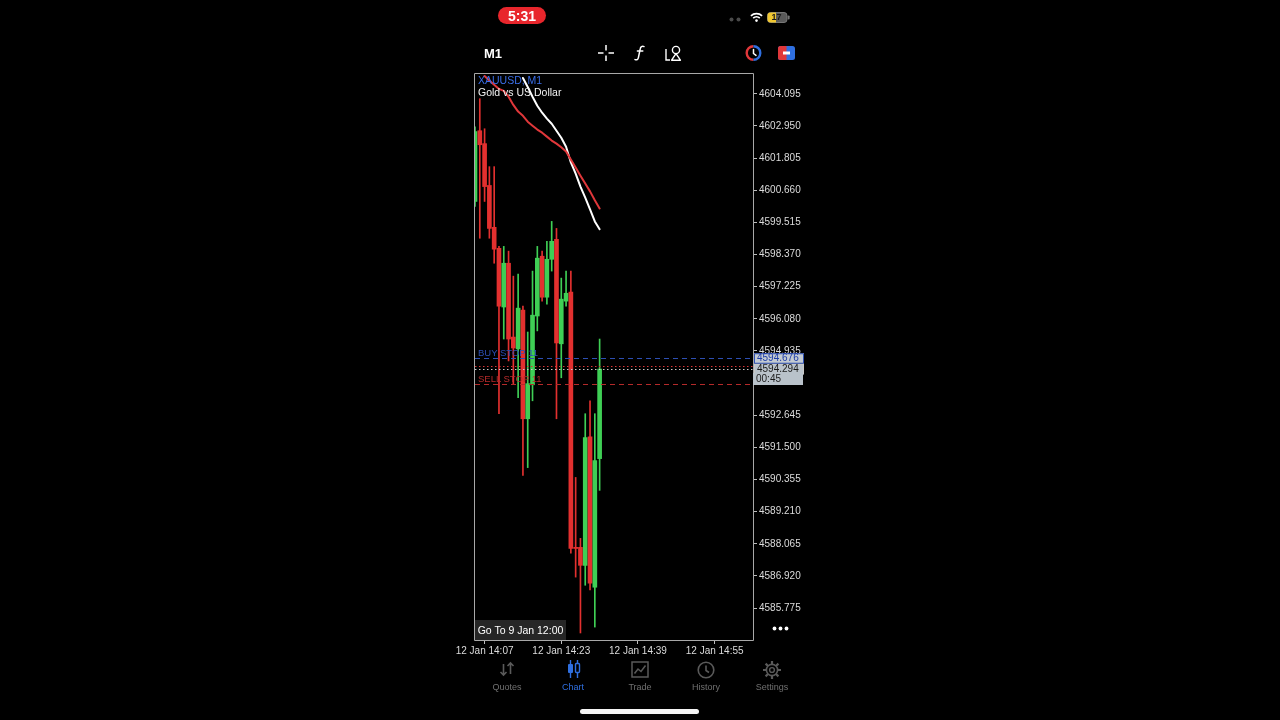 The width and height of the screenshot is (1280, 720). What do you see at coordinates (780, 607) in the screenshot?
I see `y-tick-label: 4585.775` at bounding box center [780, 607].